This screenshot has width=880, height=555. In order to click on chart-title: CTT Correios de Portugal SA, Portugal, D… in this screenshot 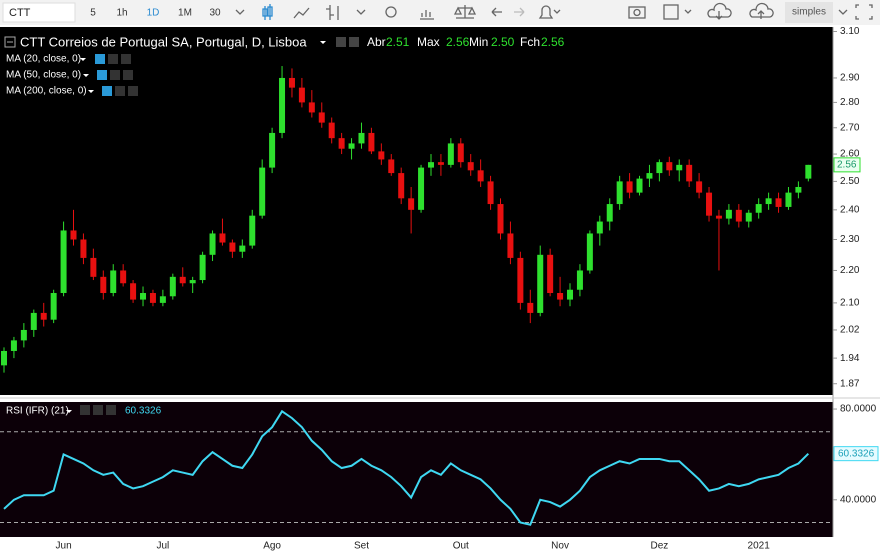, I will do `click(163, 41)`.